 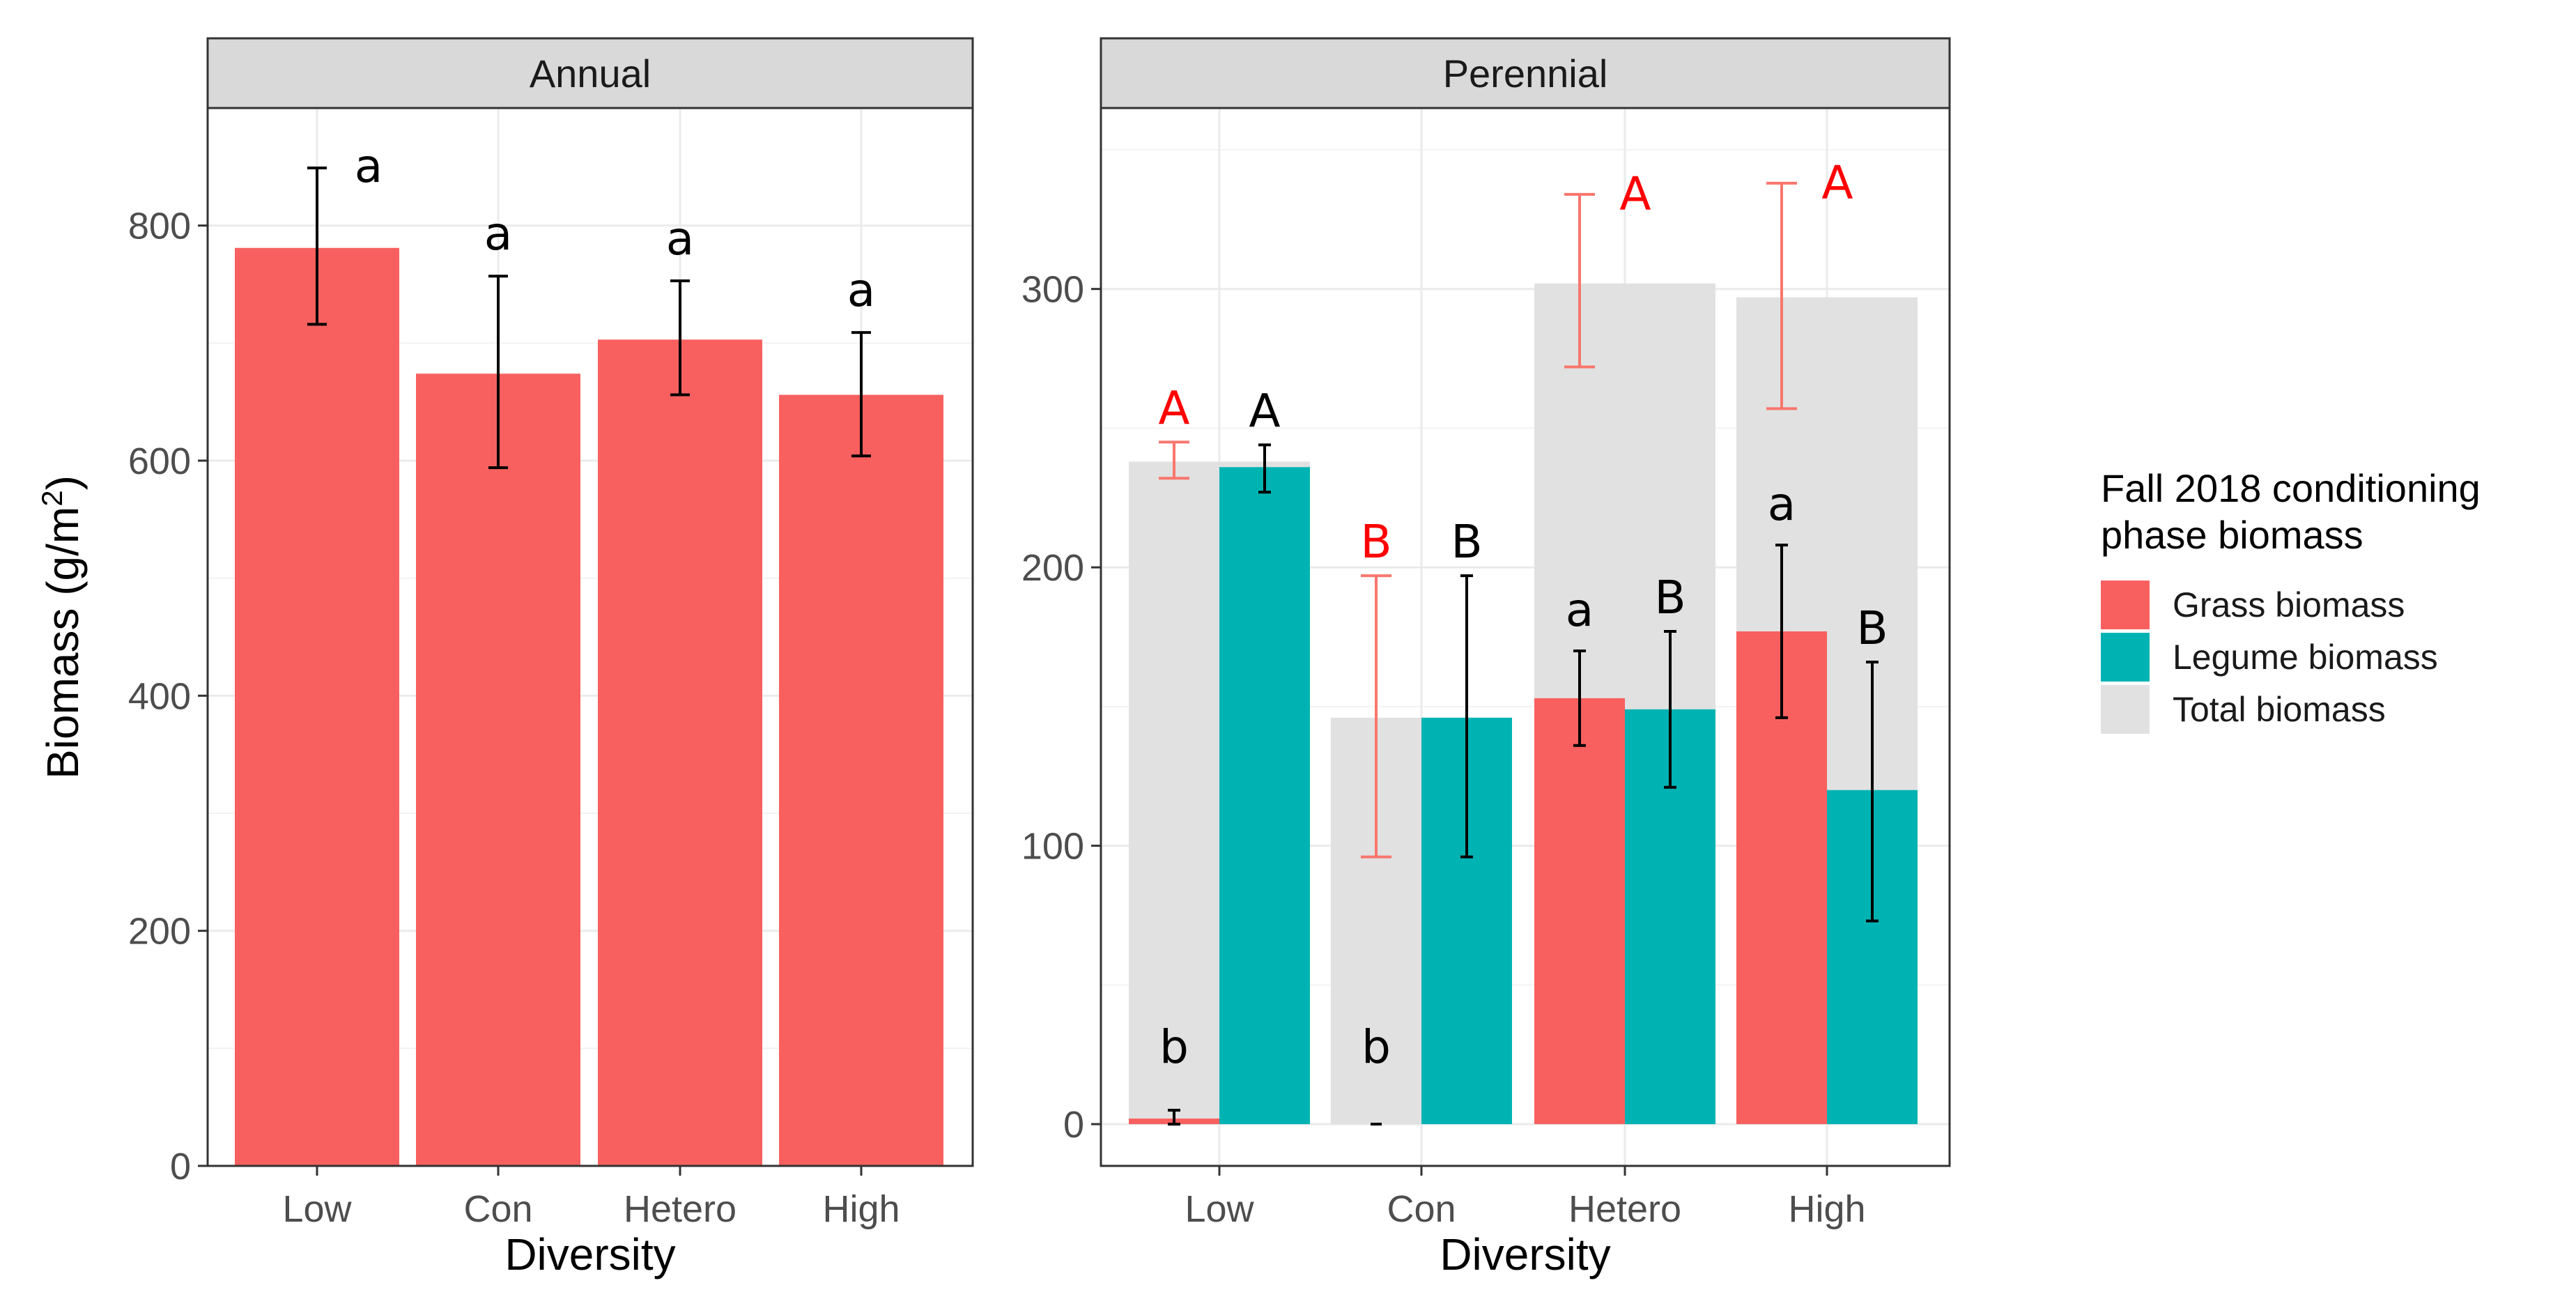 I want to click on perennial-x-tick-label-low: Low, so click(x=1219, y=1209).